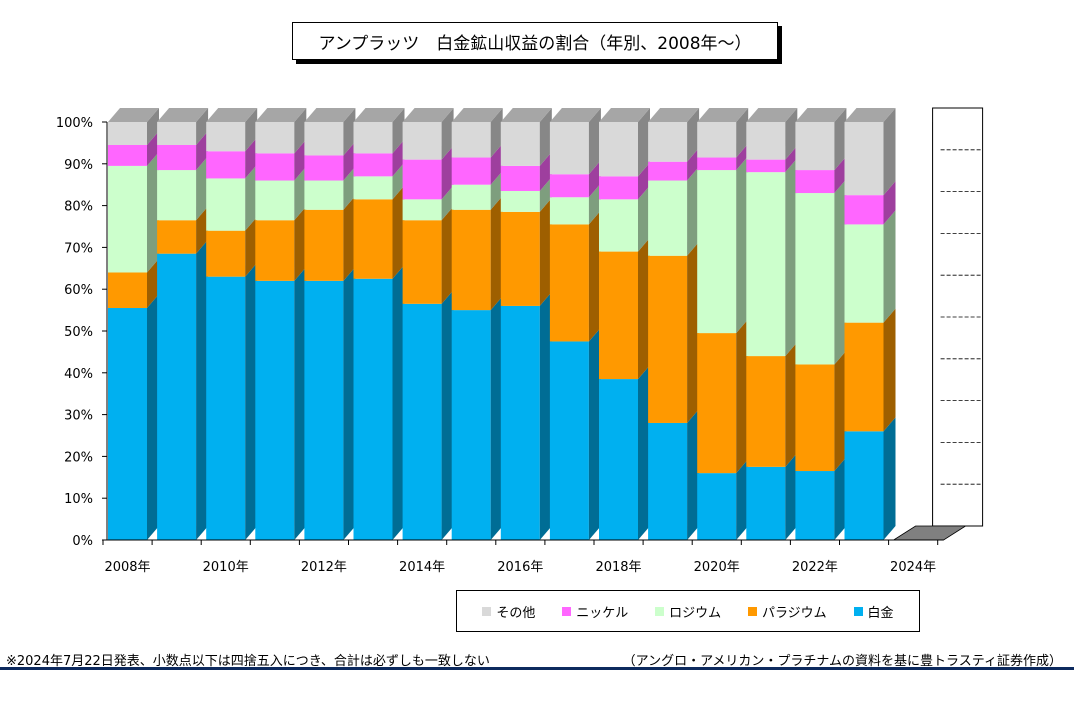 The width and height of the screenshot is (1074, 707). Describe the element at coordinates (595, 611) in the screenshot. I see `legend-item: ニッケル` at that location.